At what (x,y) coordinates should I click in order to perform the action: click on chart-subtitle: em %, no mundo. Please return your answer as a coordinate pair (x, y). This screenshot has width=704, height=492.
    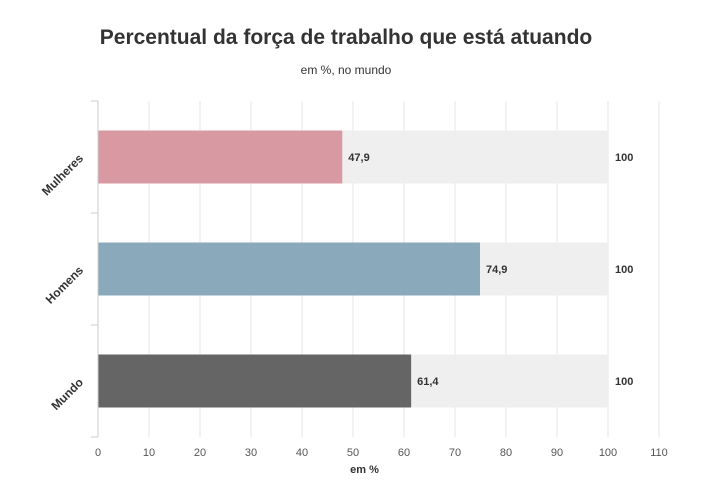
    Looking at the image, I should click on (346, 70).